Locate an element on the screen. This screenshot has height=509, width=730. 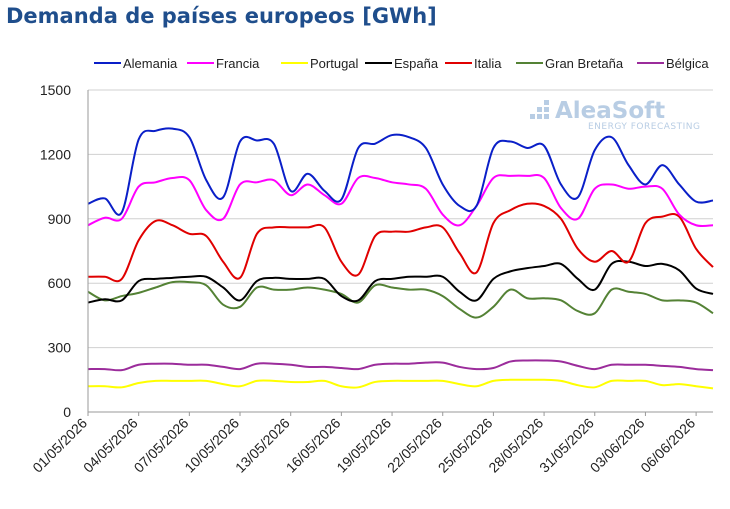
watermark-brand: AleaSoft is located at coordinates (610, 111).